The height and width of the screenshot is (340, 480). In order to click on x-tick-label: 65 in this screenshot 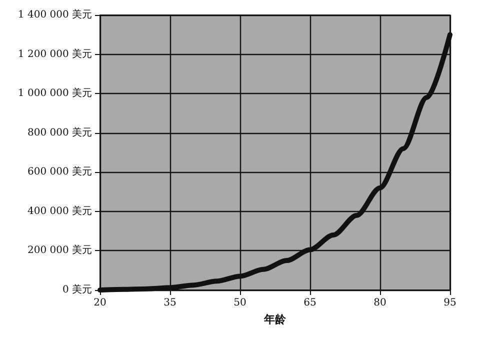, I will do `click(310, 303)`.